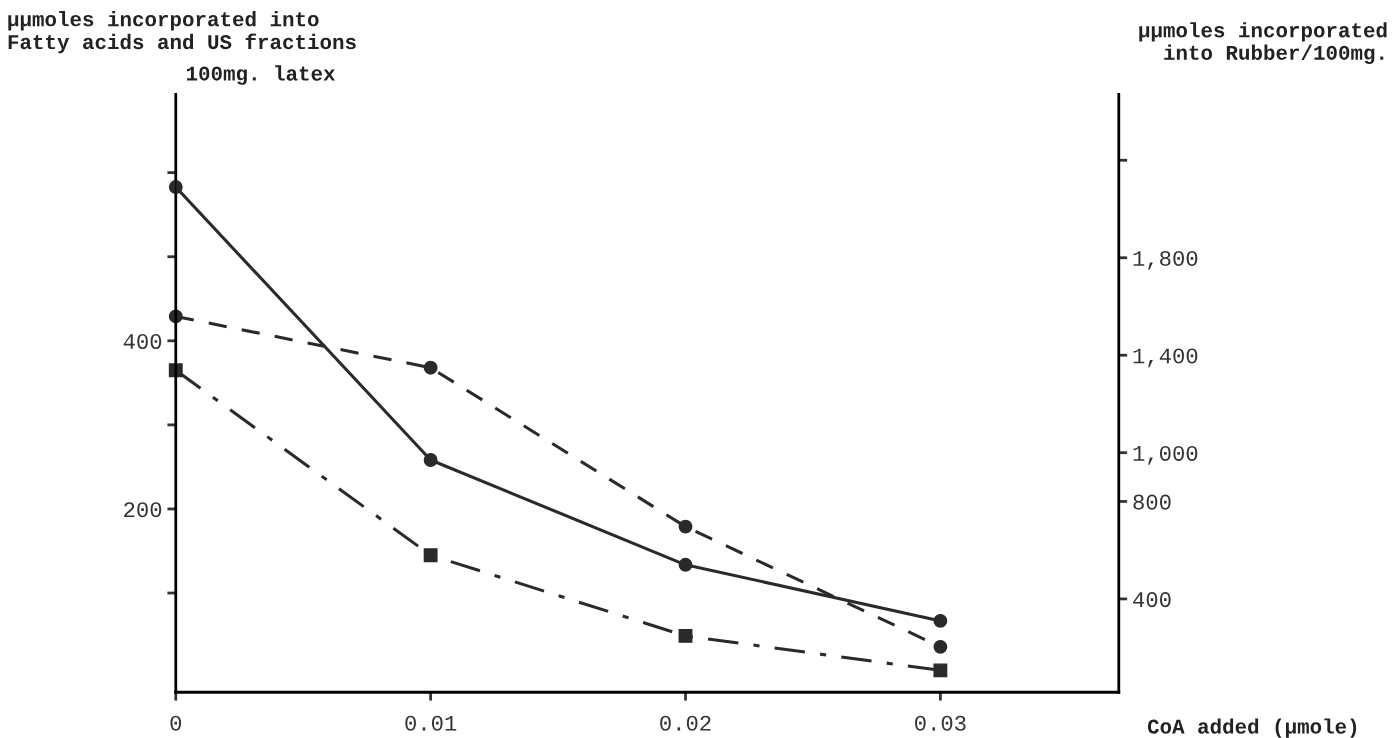 This screenshot has height=738, width=1395. I want to click on y-tick-label: 200, so click(143, 510).